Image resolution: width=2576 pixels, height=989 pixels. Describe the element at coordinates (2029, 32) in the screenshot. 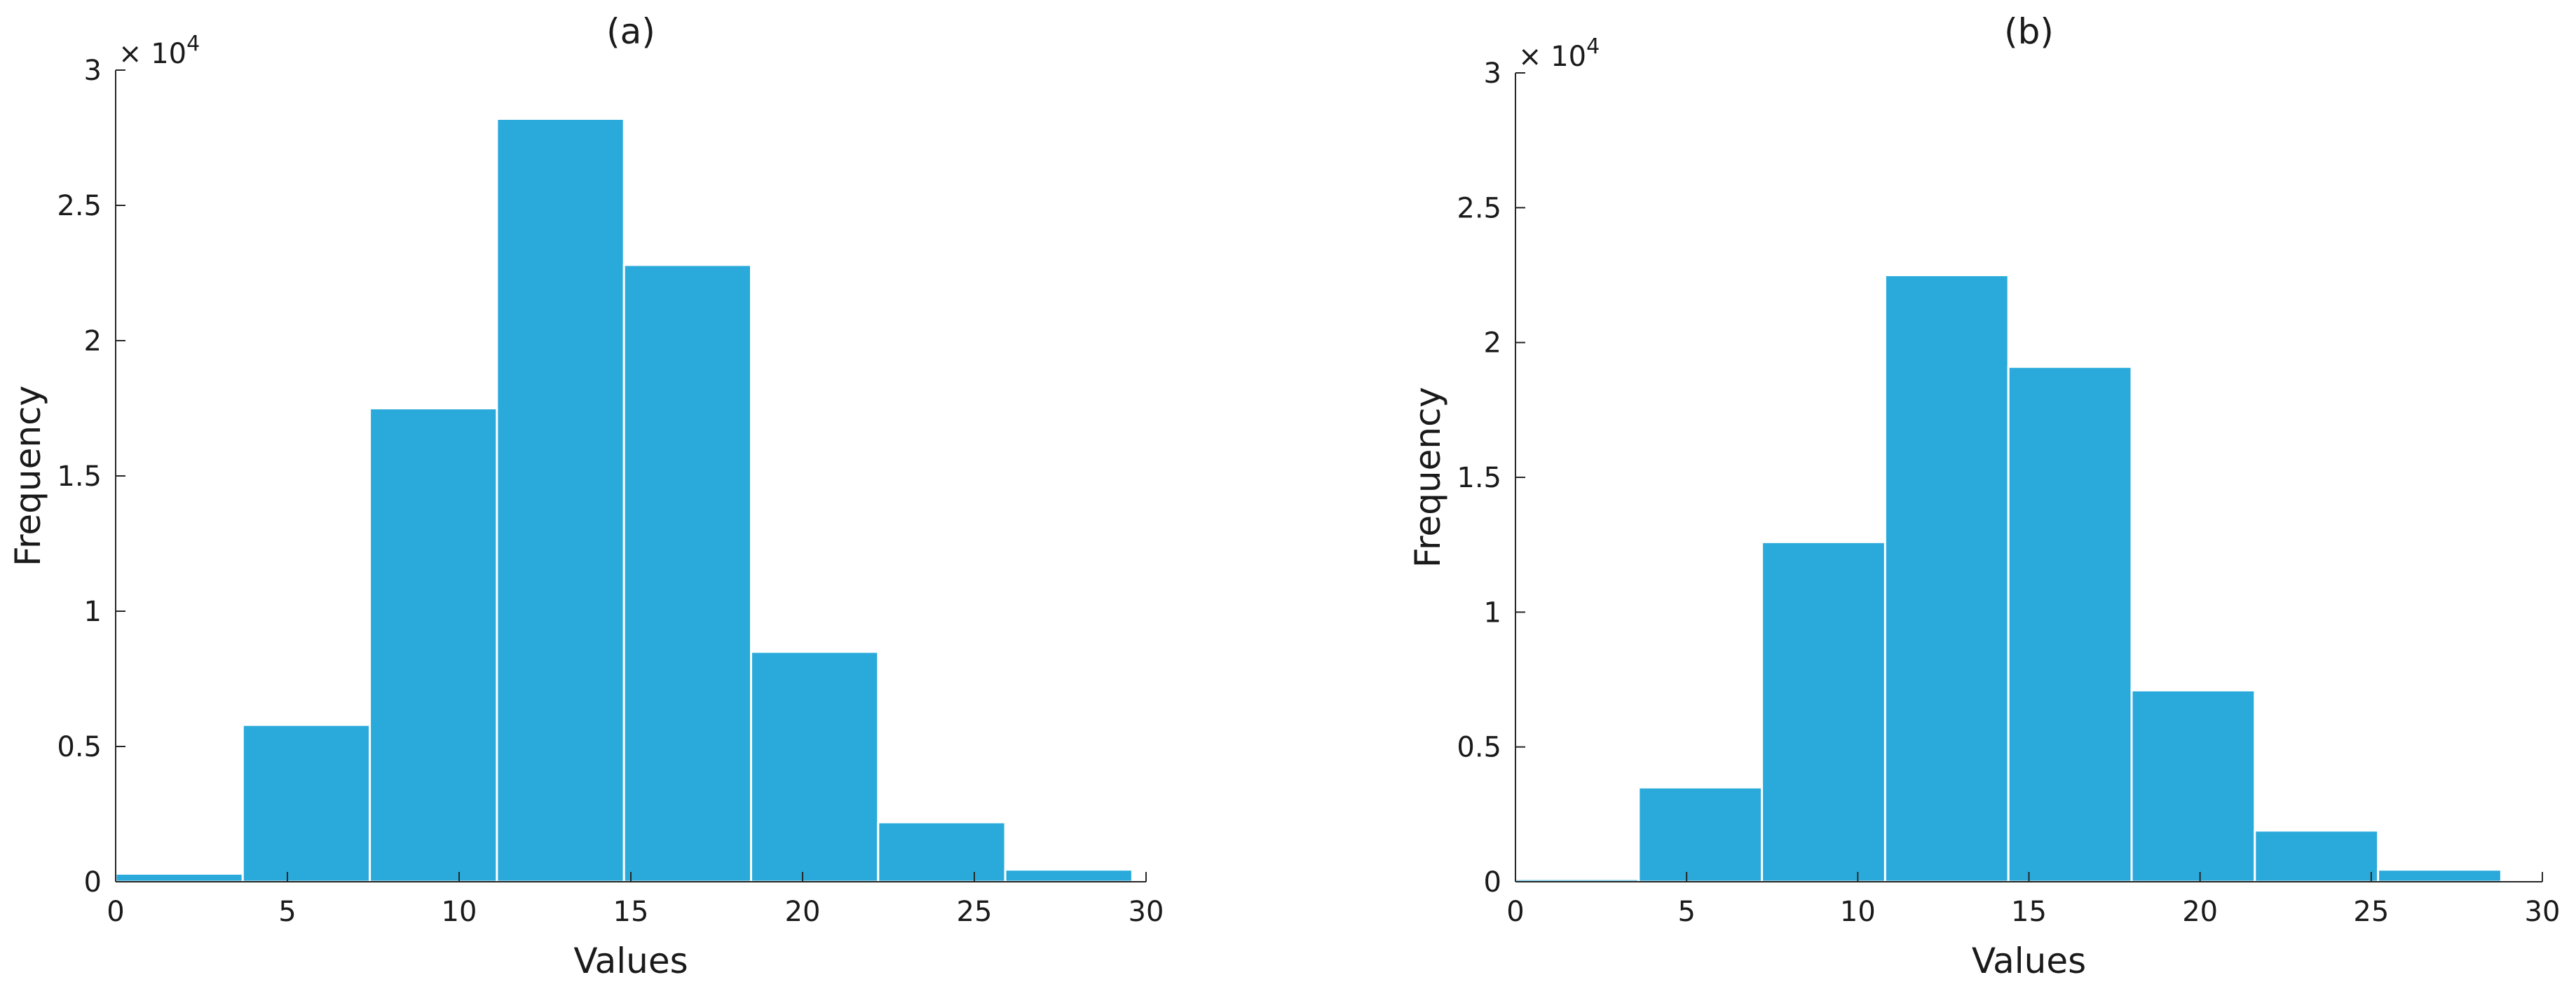

I see `panel-title: (b)` at that location.